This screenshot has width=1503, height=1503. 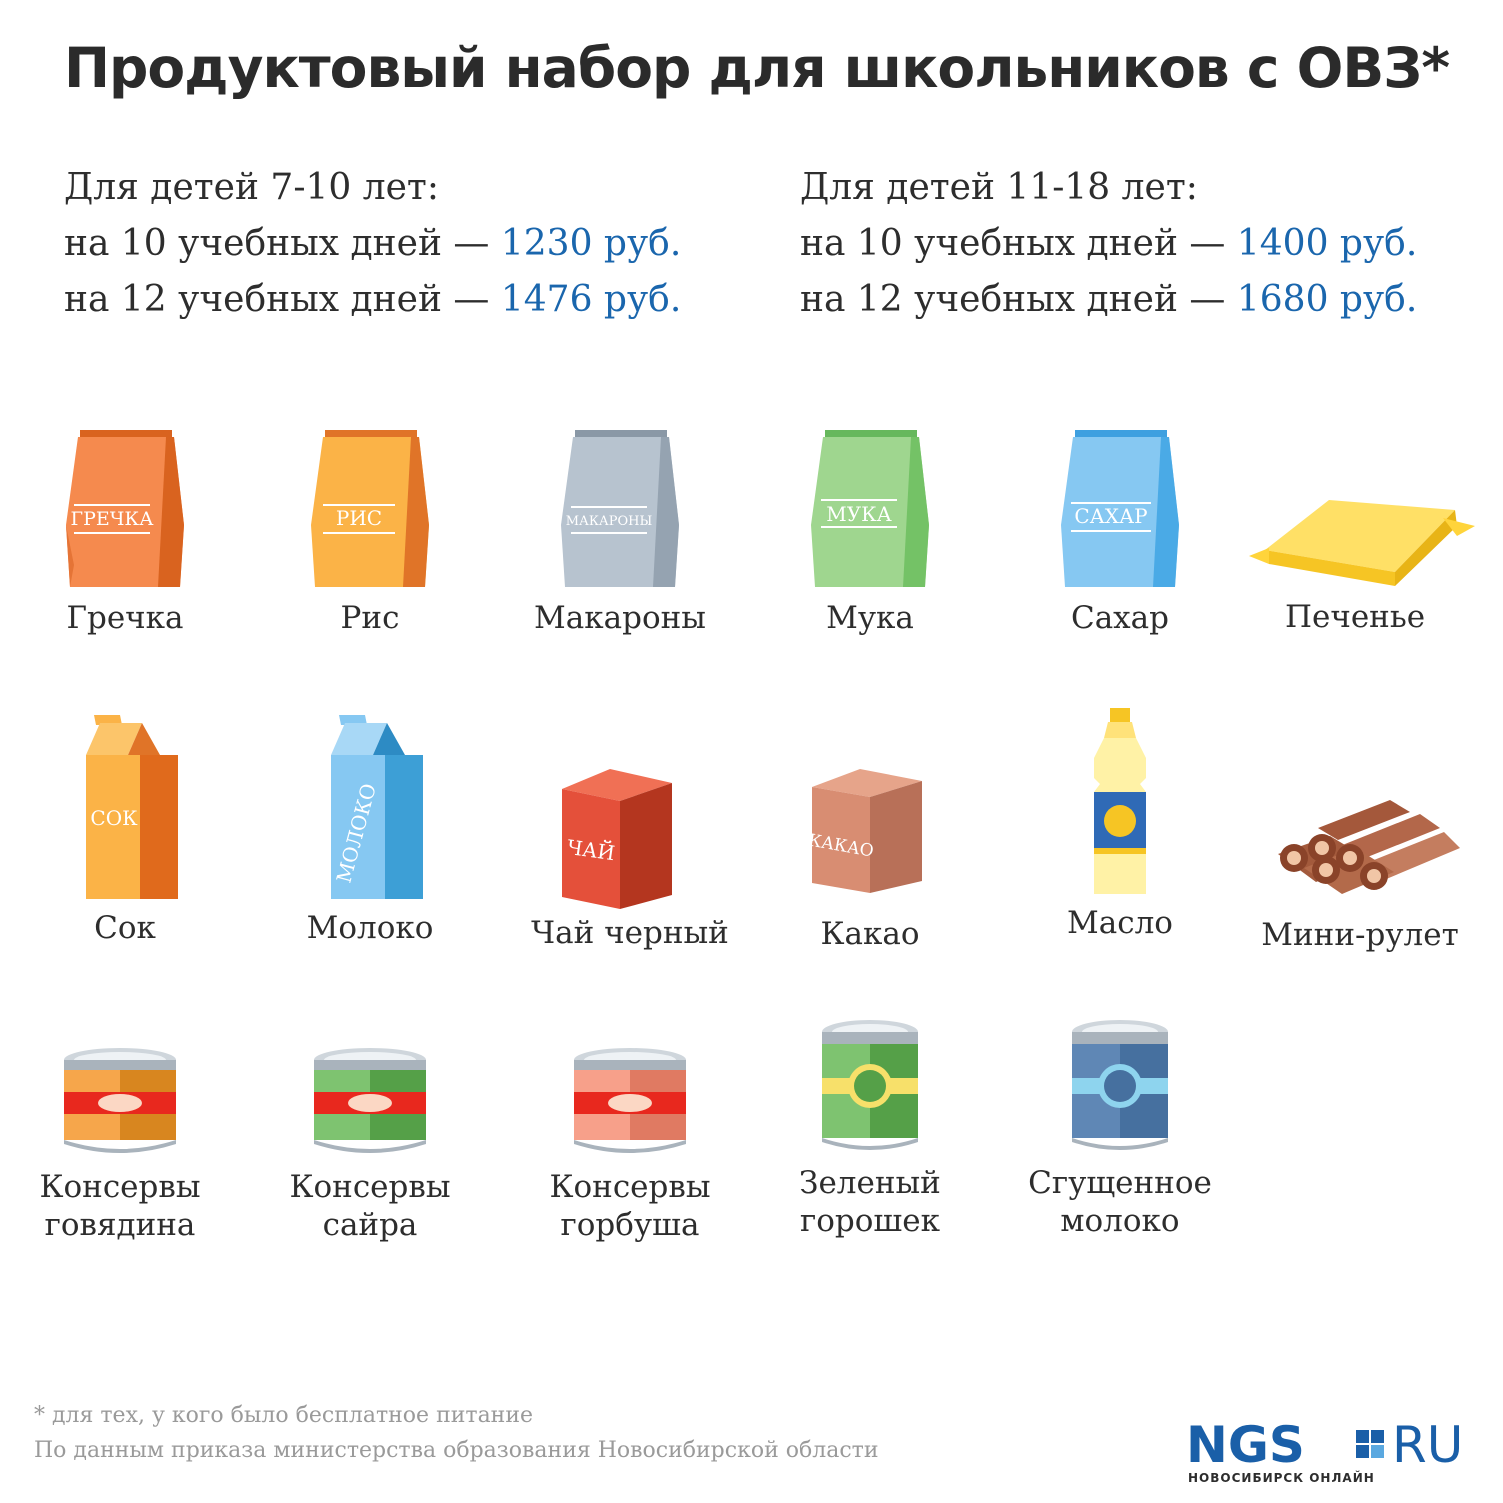 What do you see at coordinates (757, 68) in the screenshot?
I see `page-title: Продуктовый набор для школьников с ОВЗ*` at bounding box center [757, 68].